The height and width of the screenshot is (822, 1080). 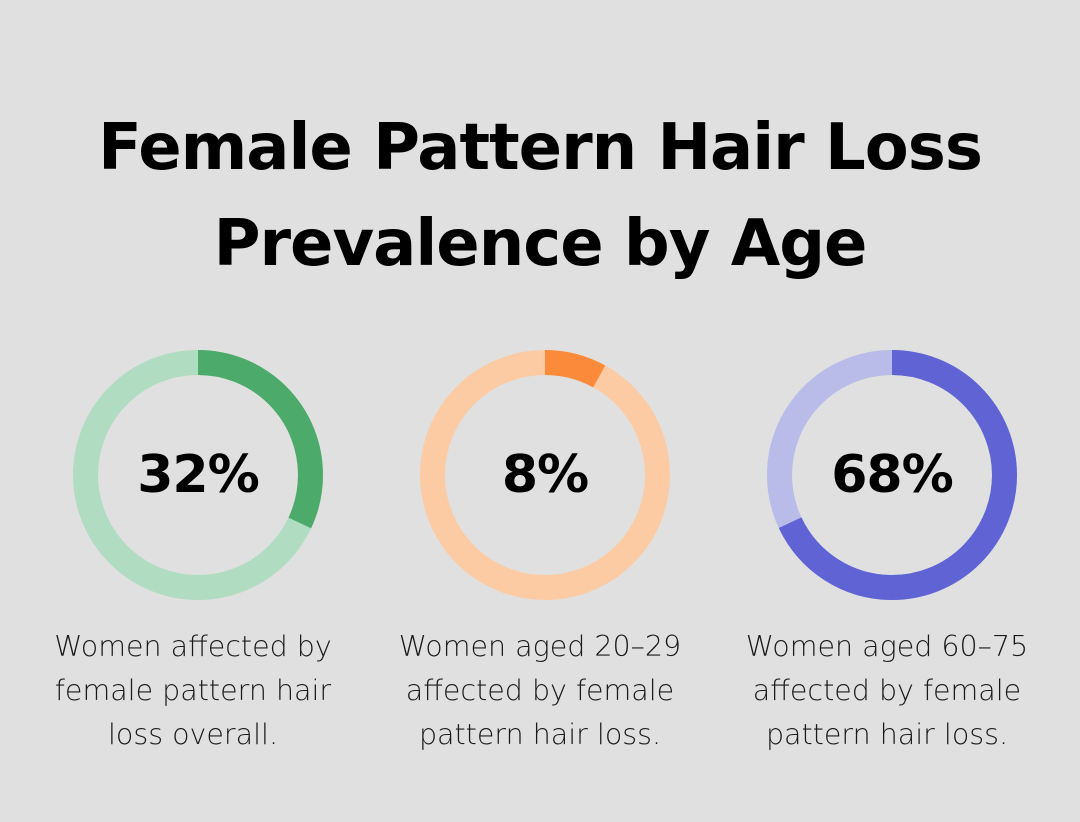 I want to click on percentage-label: 32%, so click(x=198, y=475).